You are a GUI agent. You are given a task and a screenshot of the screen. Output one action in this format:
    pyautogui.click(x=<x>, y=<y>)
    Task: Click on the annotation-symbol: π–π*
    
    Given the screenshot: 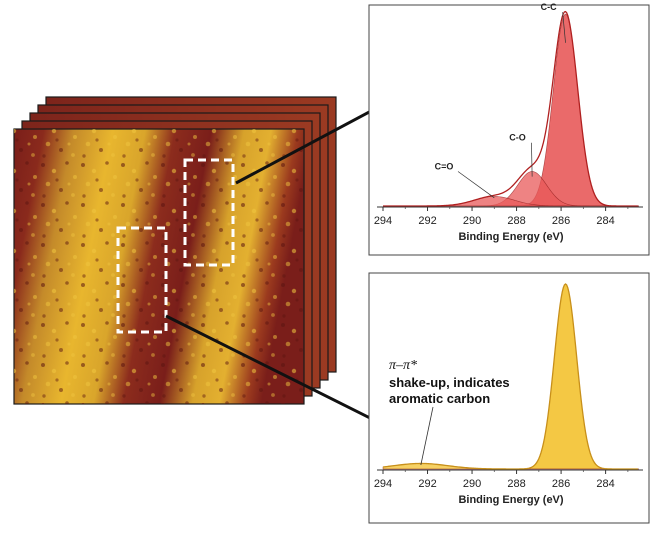 What is the action you would take?
    pyautogui.click(x=403, y=365)
    